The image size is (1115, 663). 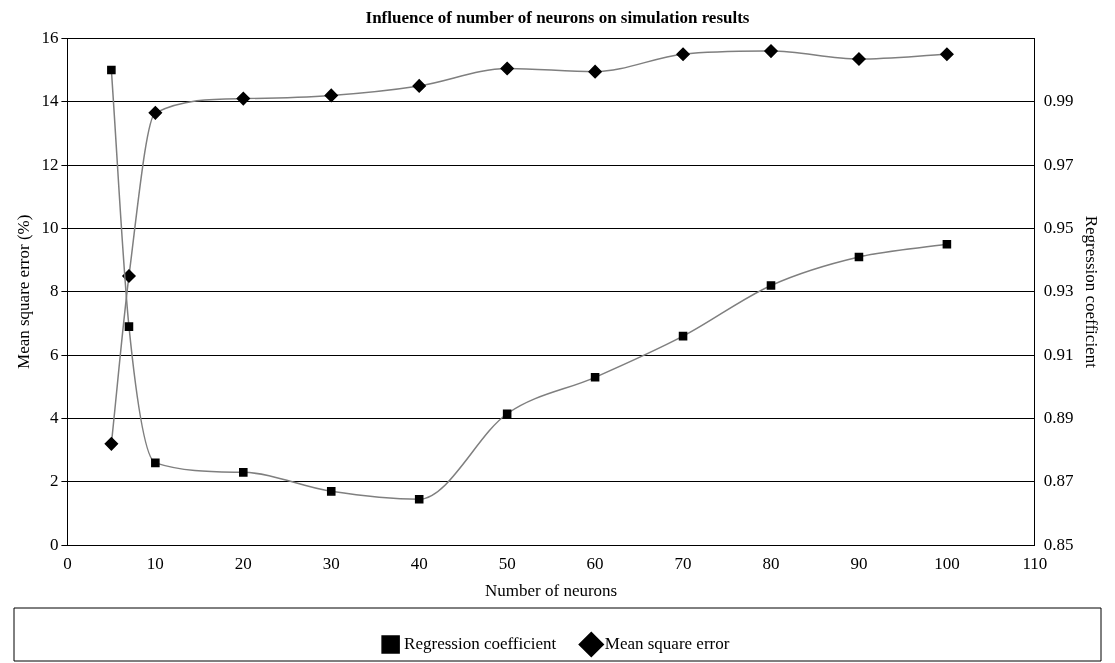 What do you see at coordinates (67, 563) in the screenshot?
I see `x-tick-label: 0` at bounding box center [67, 563].